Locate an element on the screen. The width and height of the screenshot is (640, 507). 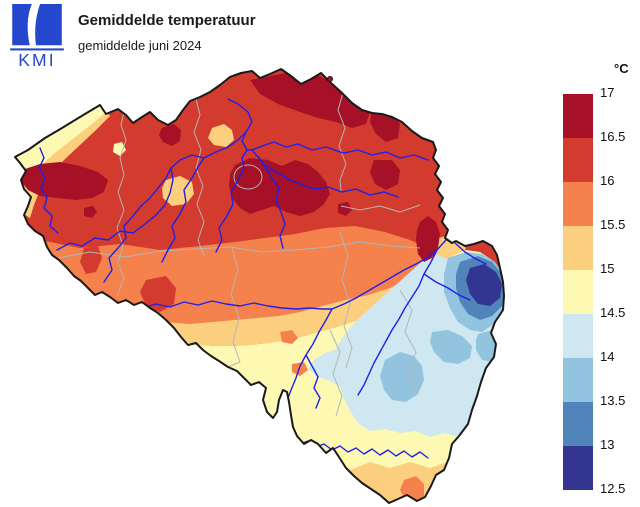
colorbar-legend: °C 17 16.5 16 15.5 15 14.5 14 13.5 13 12.5 is located at coordinates (596, 278).